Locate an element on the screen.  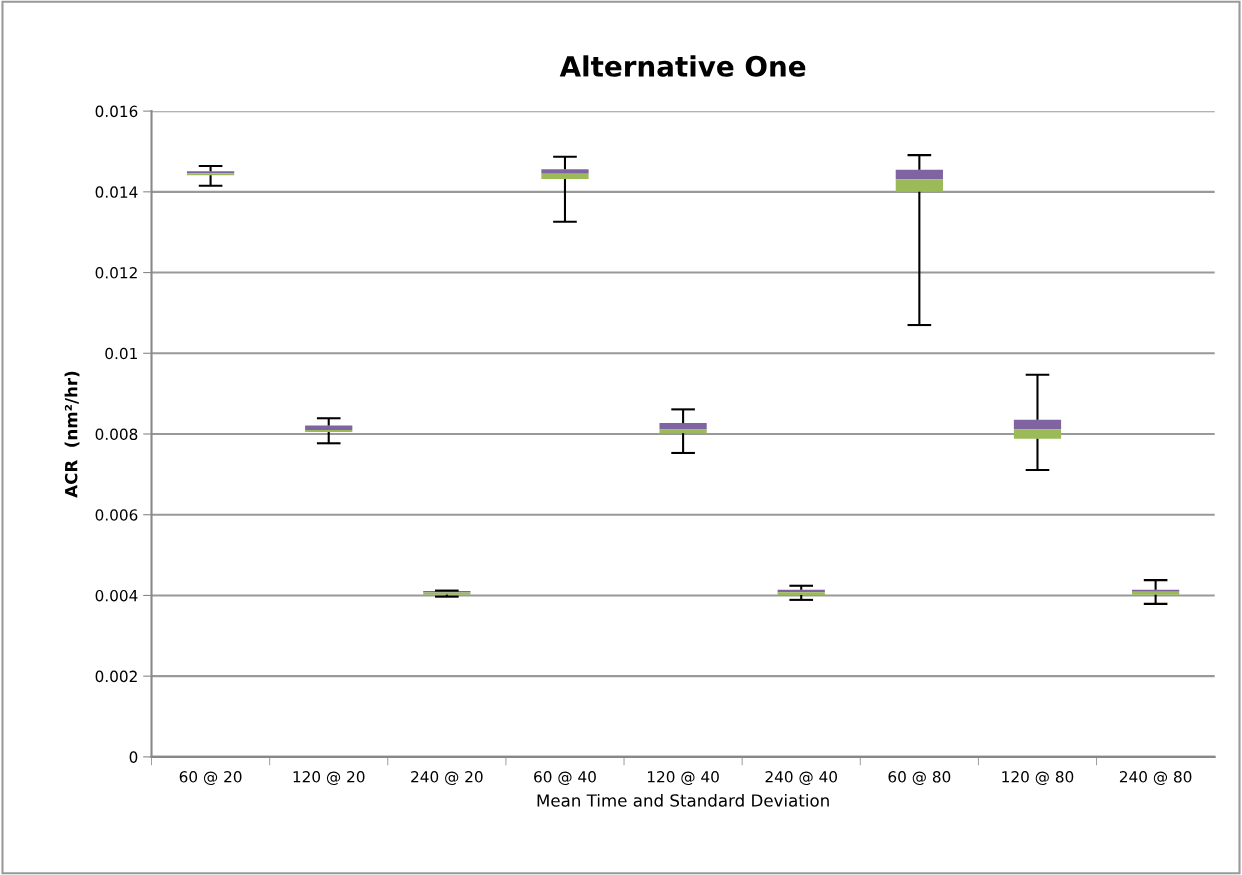
chart-title: Alternative One is located at coordinates (682, 66).